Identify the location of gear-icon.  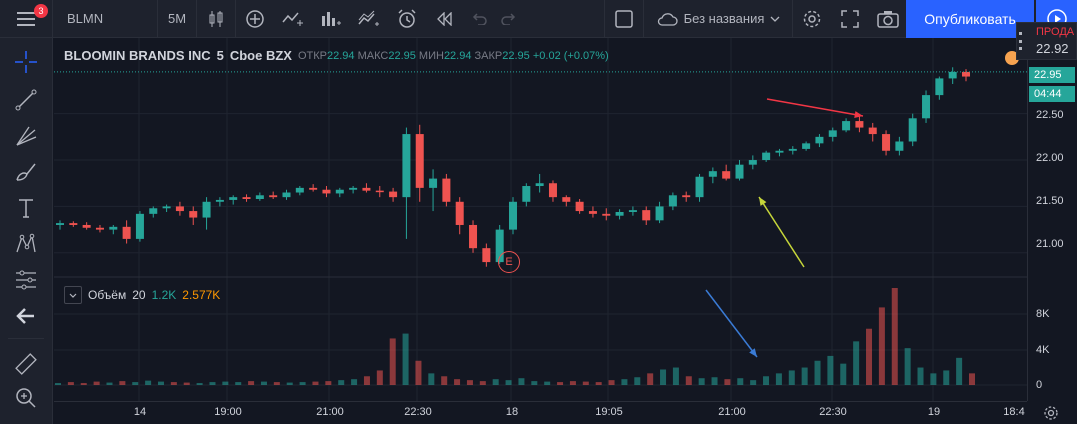
(1051, 413).